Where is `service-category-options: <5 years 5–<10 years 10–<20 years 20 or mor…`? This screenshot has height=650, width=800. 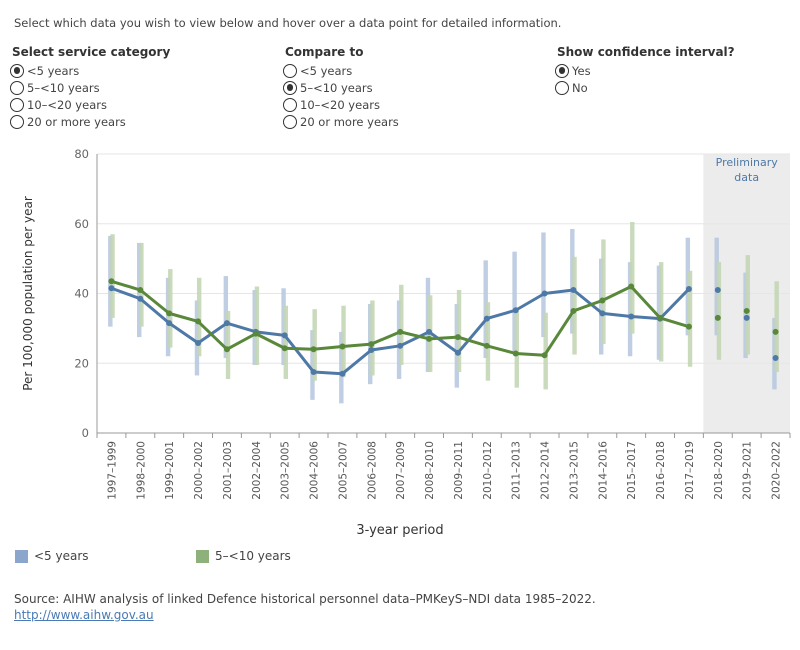 service-category-options: <5 years 5–<10 years 10–<20 years 20 or mor… is located at coordinates (90, 96).